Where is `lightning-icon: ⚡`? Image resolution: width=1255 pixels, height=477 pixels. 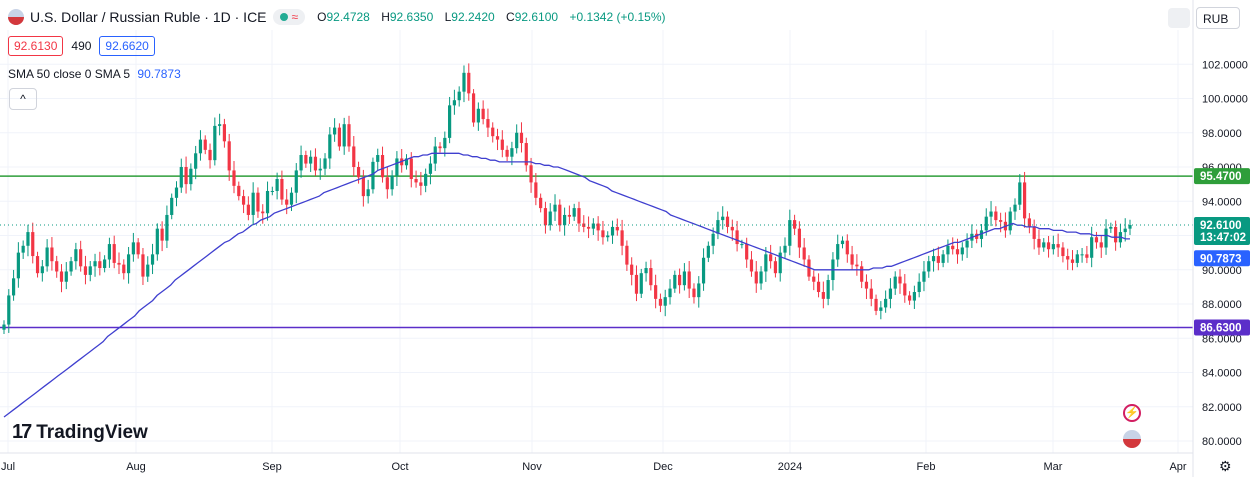 lightning-icon: ⚡ is located at coordinates (1132, 413).